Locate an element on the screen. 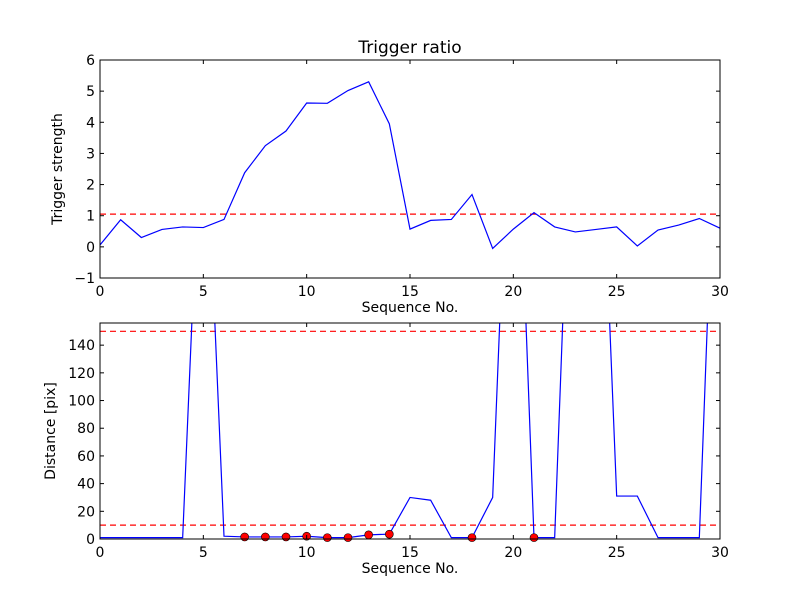 Image resolution: width=800 pixels, height=600 pixels. y-tick-label: 20 is located at coordinates (86, 512).